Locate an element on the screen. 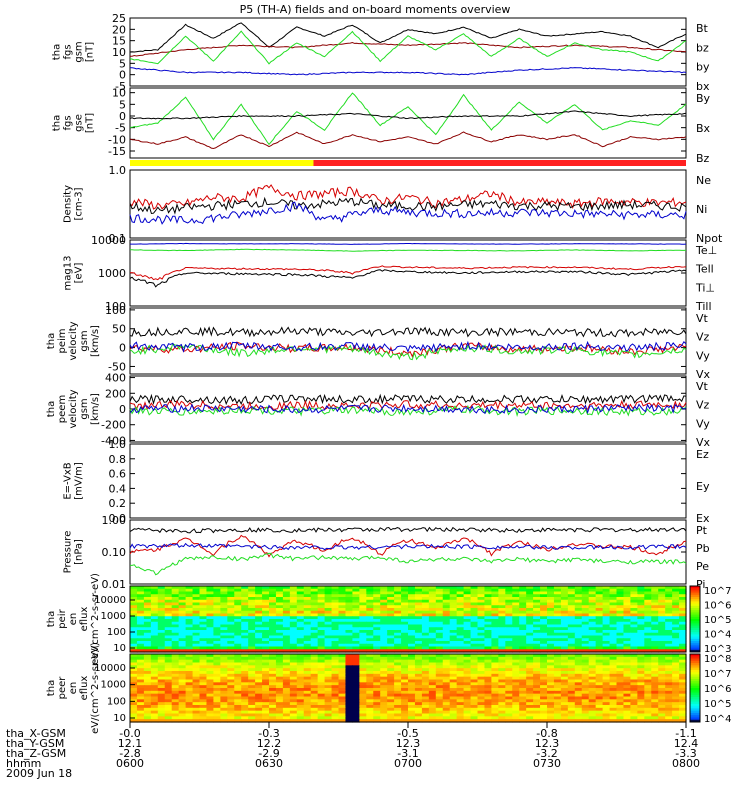  colorbar-label: 10^3 is located at coordinates (717, 649).